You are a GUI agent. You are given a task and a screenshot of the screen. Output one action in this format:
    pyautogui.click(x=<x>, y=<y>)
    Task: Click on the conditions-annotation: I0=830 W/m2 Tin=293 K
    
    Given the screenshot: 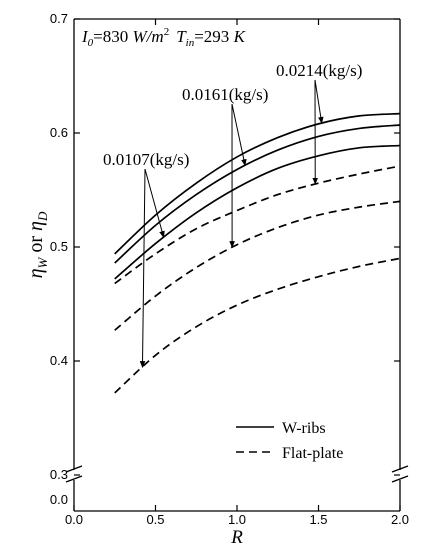 What is the action you would take?
    pyautogui.click(x=164, y=37)
    